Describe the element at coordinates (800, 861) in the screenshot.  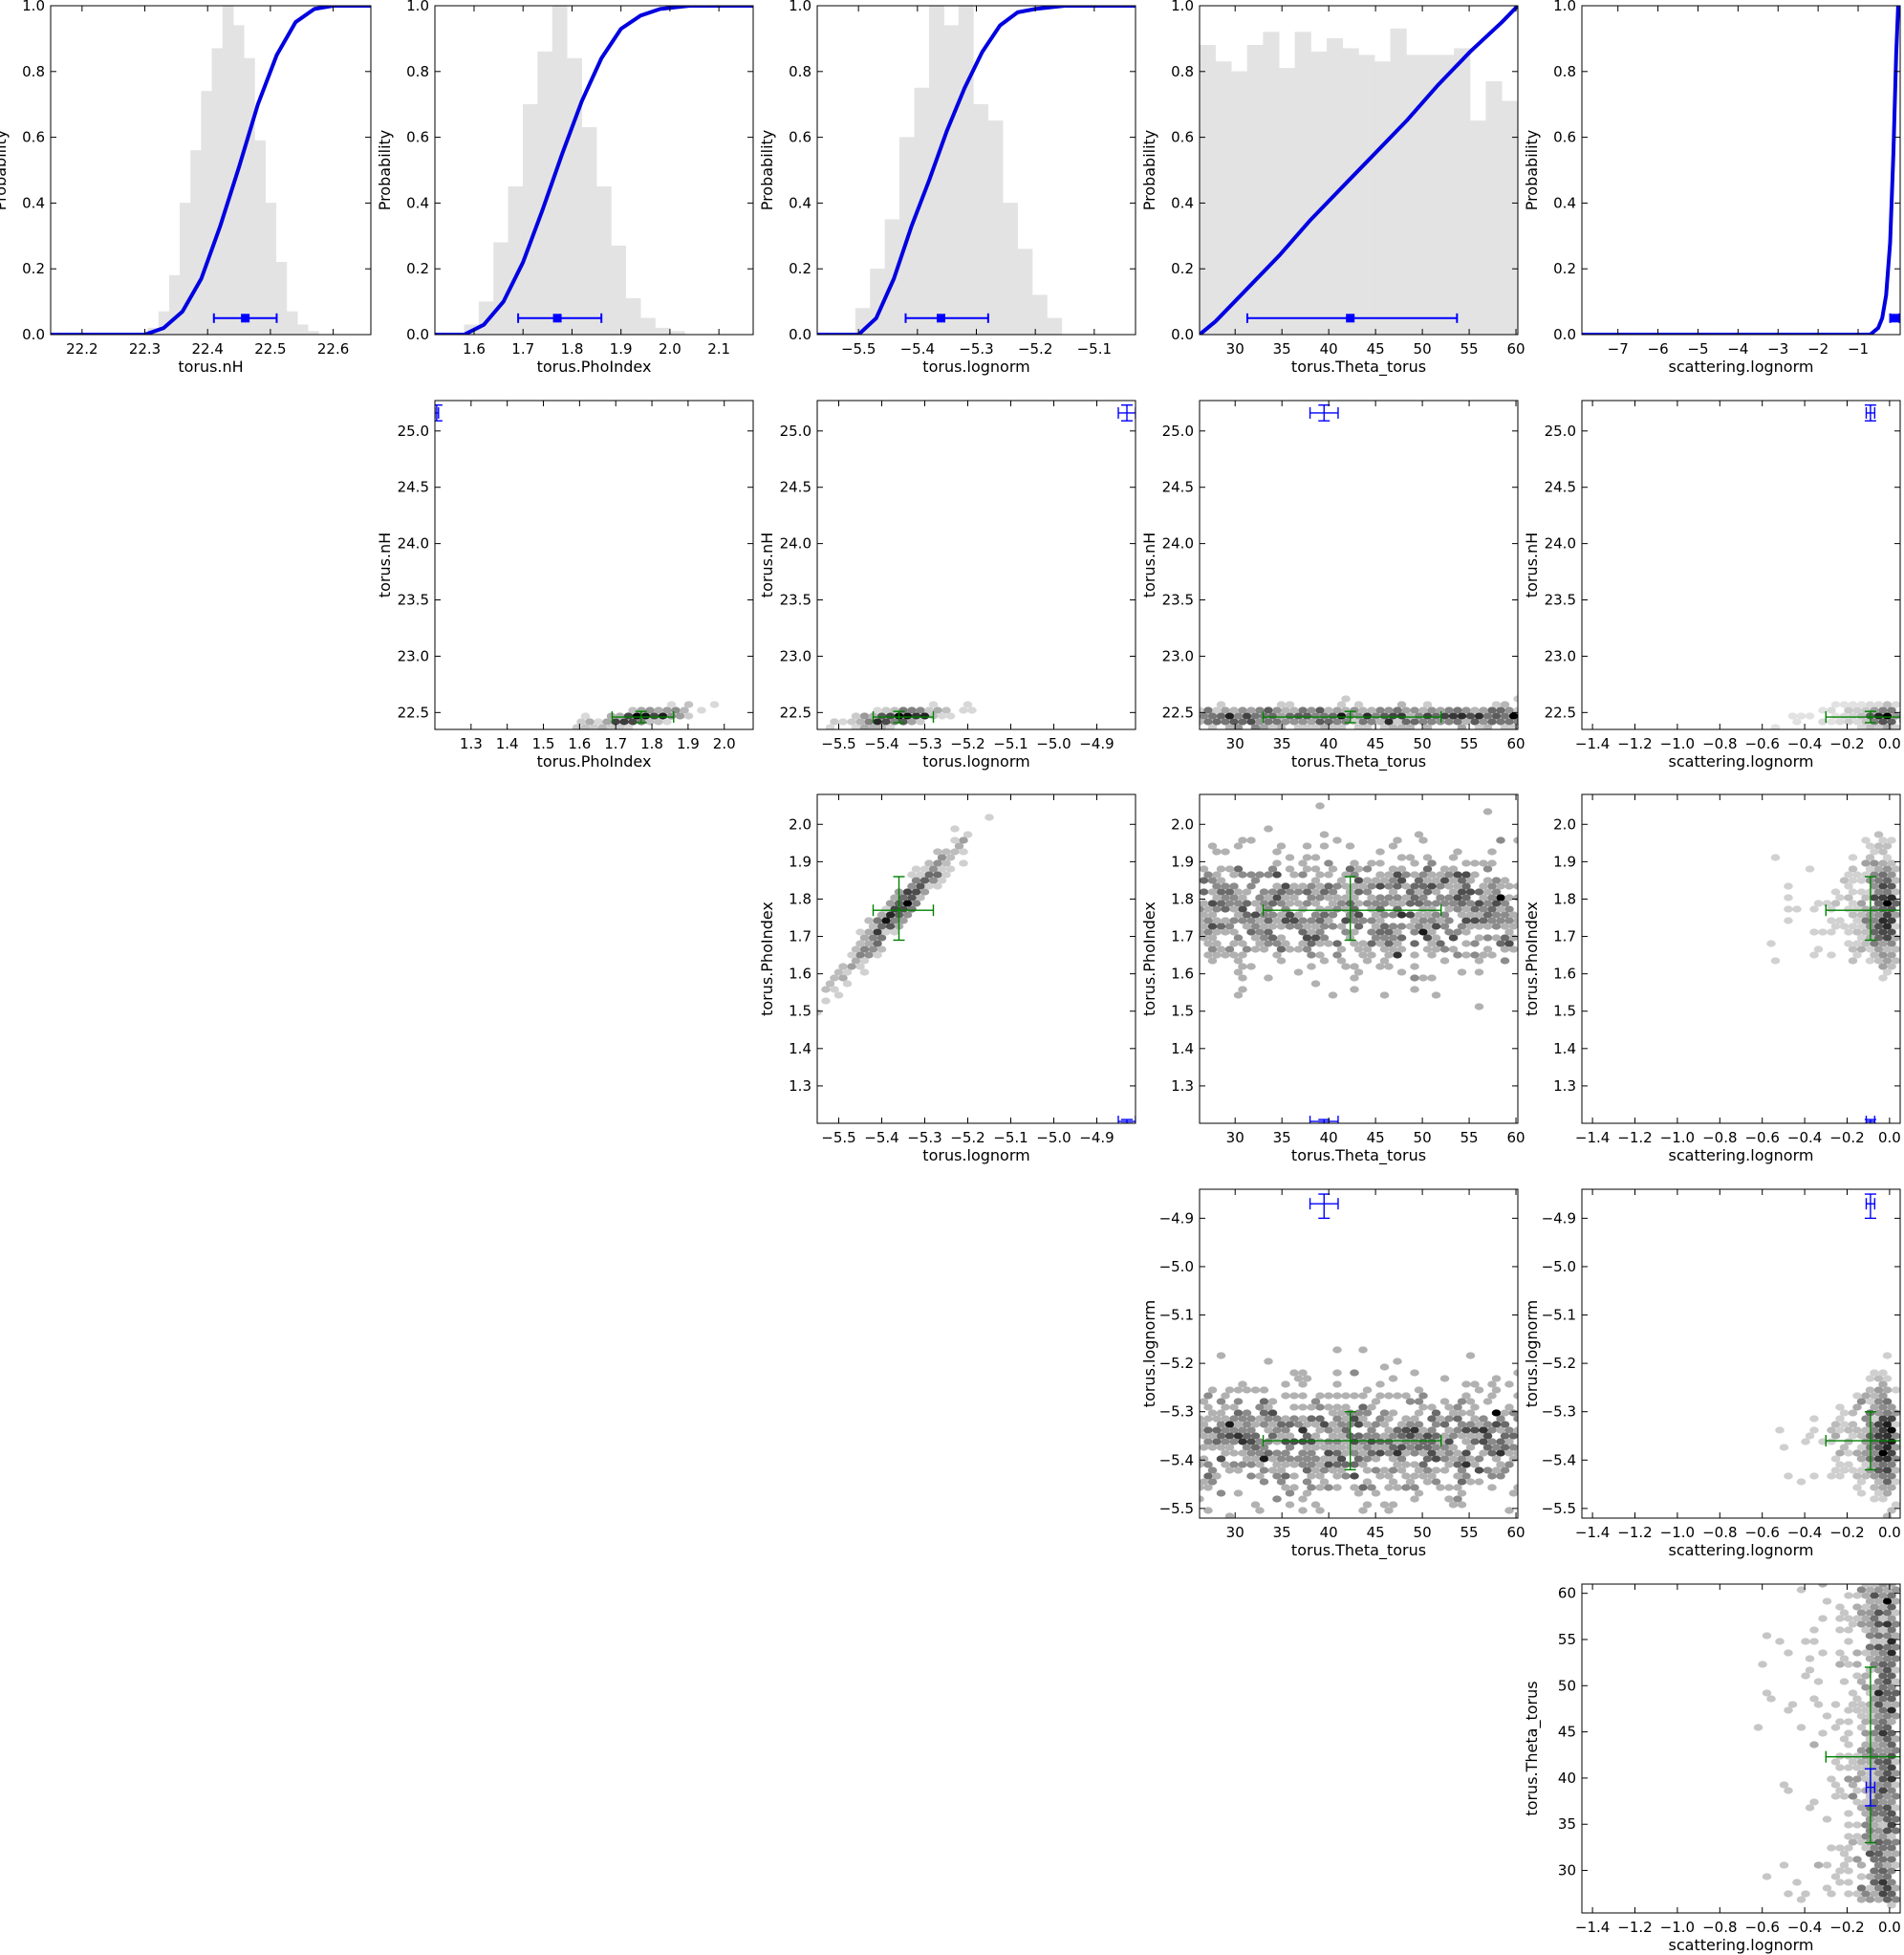
I see `y-tick-label: 1.9` at that location.